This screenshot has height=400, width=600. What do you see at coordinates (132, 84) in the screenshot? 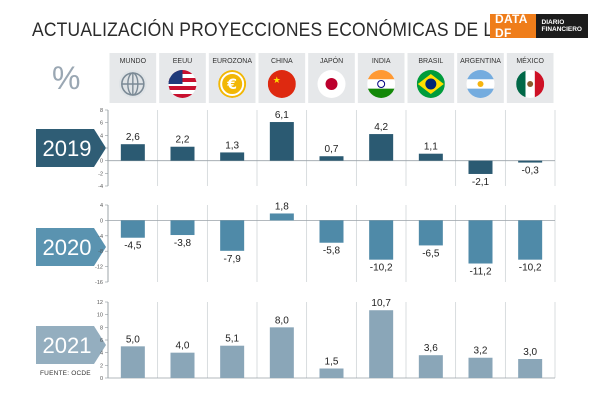
I see `globe-icon` at bounding box center [132, 84].